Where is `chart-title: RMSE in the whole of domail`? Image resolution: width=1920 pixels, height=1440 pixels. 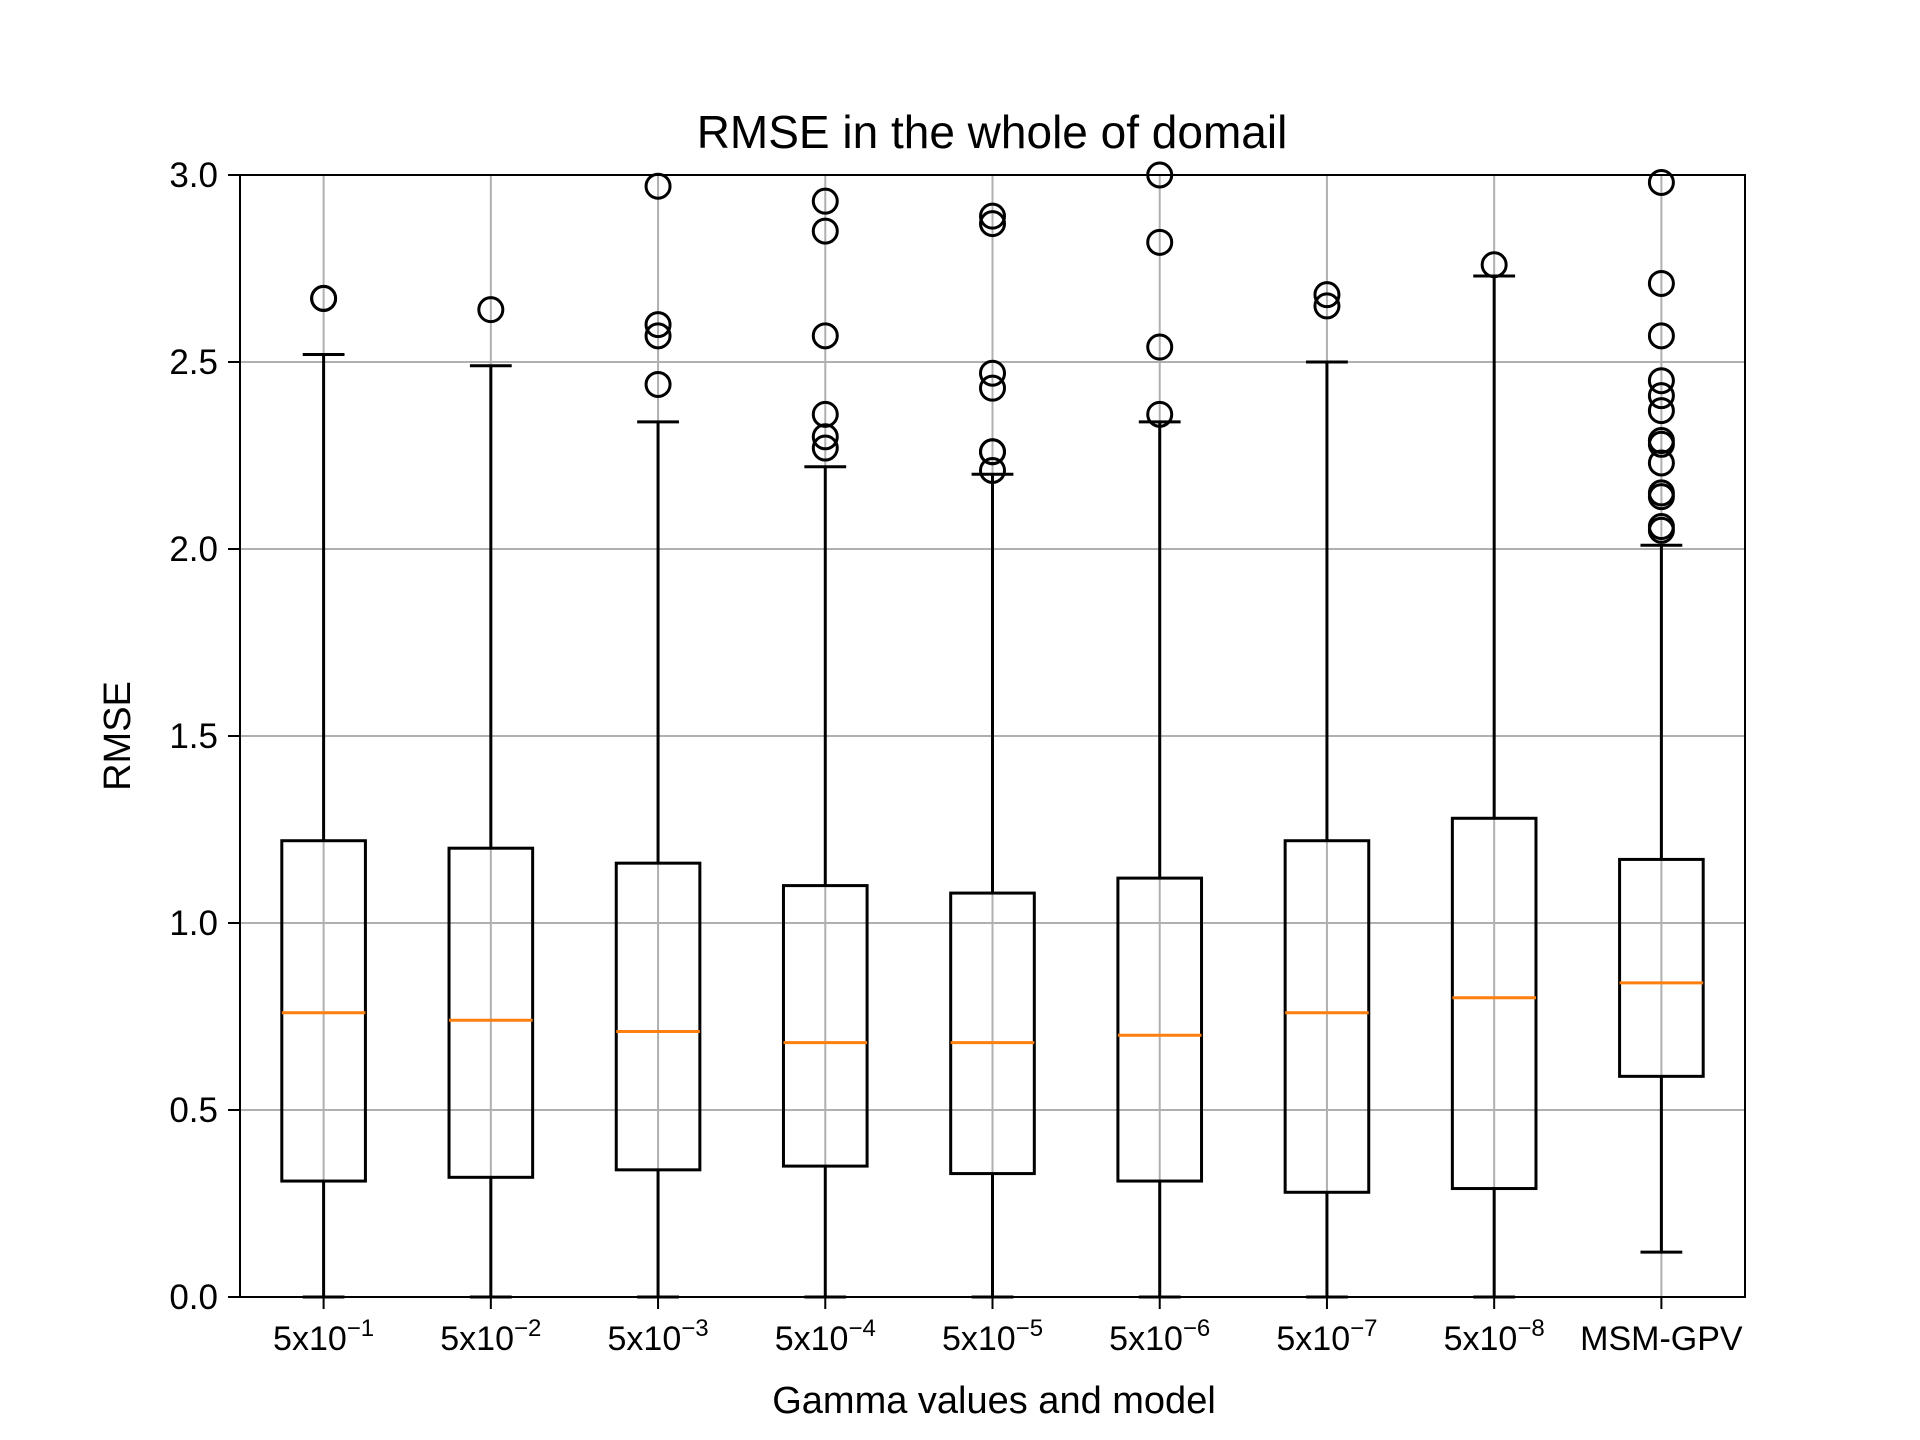
chart-title: RMSE in the whole of domail is located at coordinates (992, 132).